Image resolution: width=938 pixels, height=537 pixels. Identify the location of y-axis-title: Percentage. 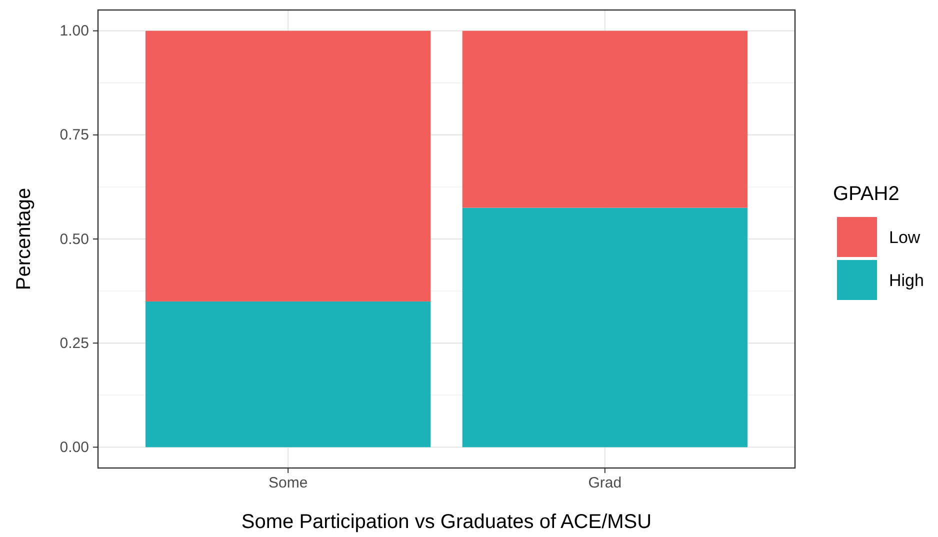
(24, 239).